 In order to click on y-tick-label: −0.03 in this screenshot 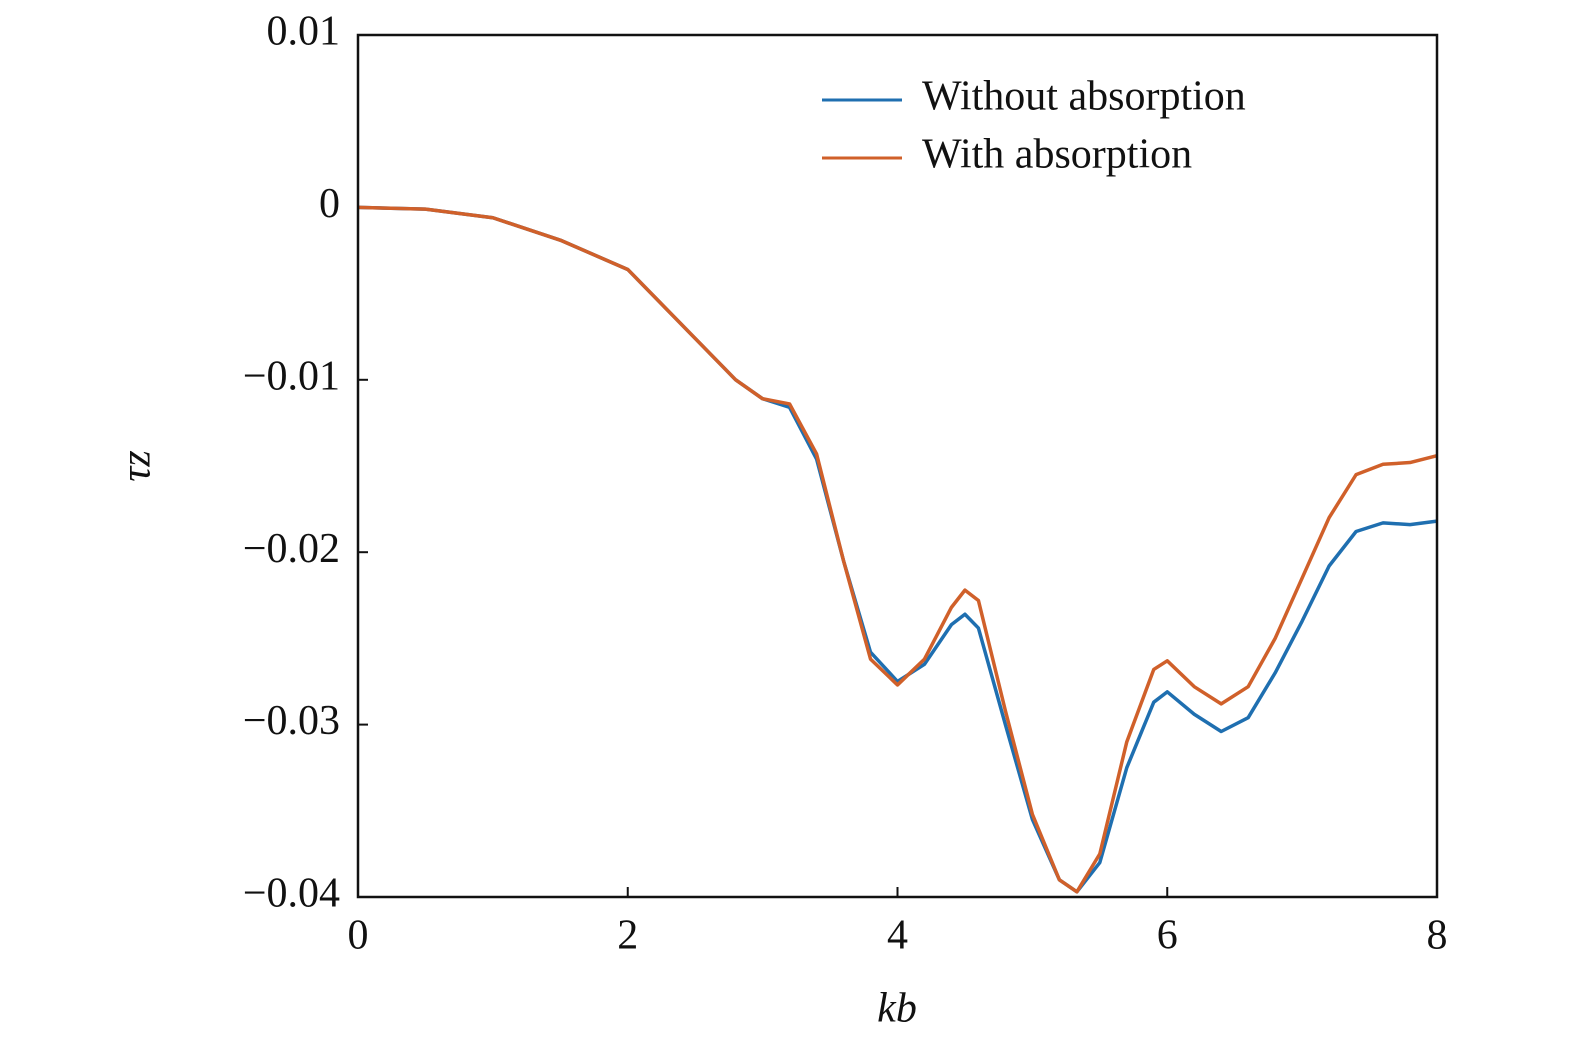, I will do `click(291, 721)`.